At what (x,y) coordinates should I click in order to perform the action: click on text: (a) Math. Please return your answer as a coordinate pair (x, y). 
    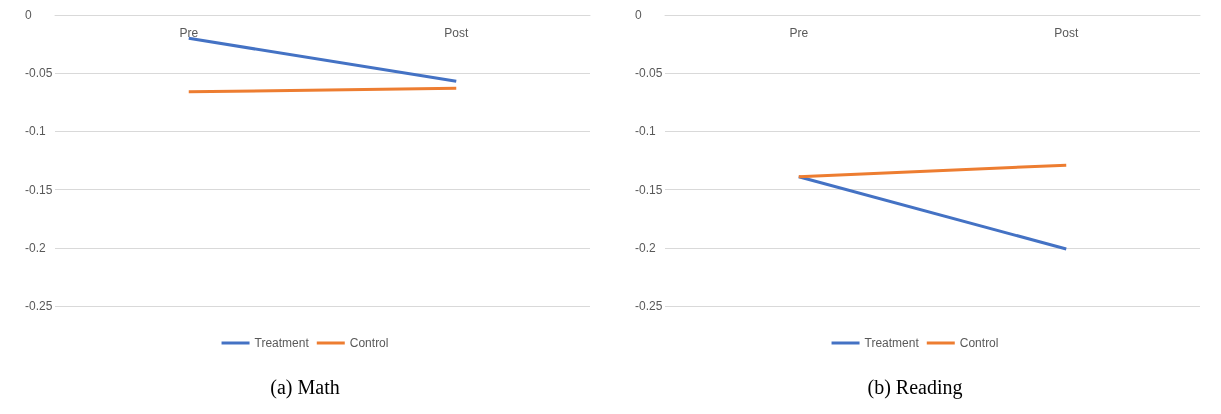
    Looking at the image, I should click on (305, 387).